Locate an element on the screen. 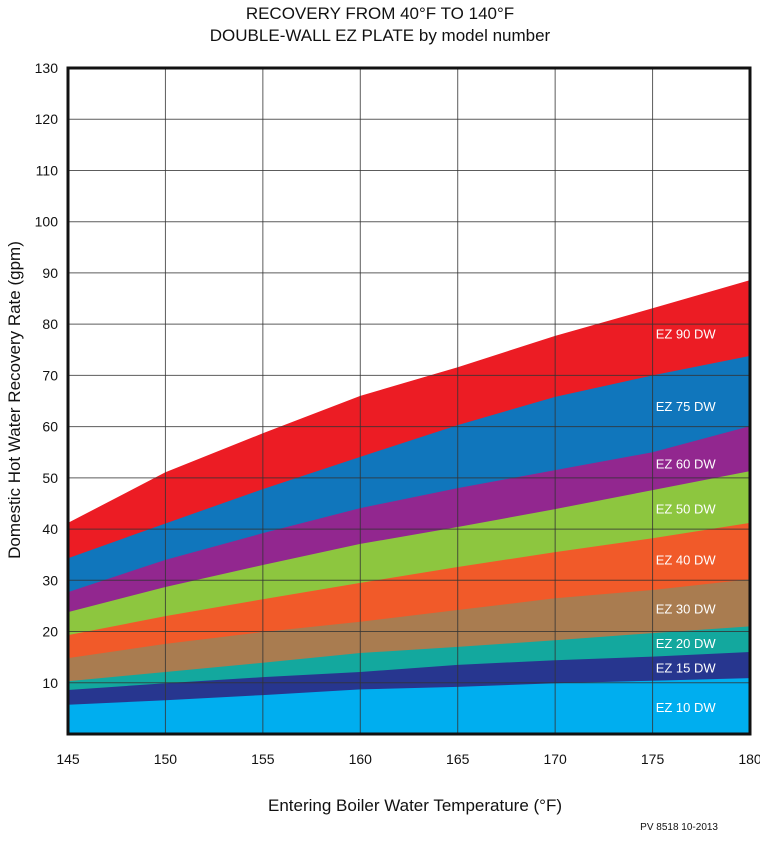 This screenshot has width=760, height=846. x-tick-label: 160 is located at coordinates (361, 759).